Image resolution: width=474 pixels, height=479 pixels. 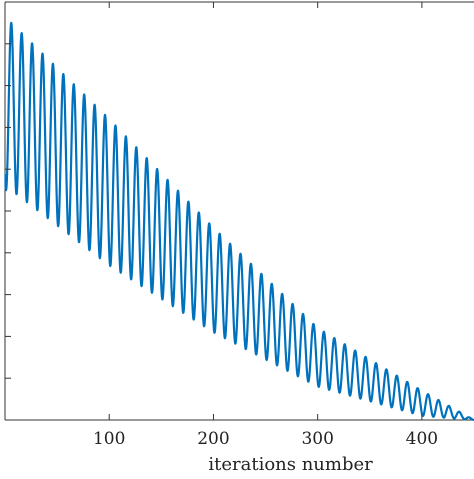 What do you see at coordinates (290, 464) in the screenshot?
I see `x-axis-title: iterations number` at bounding box center [290, 464].